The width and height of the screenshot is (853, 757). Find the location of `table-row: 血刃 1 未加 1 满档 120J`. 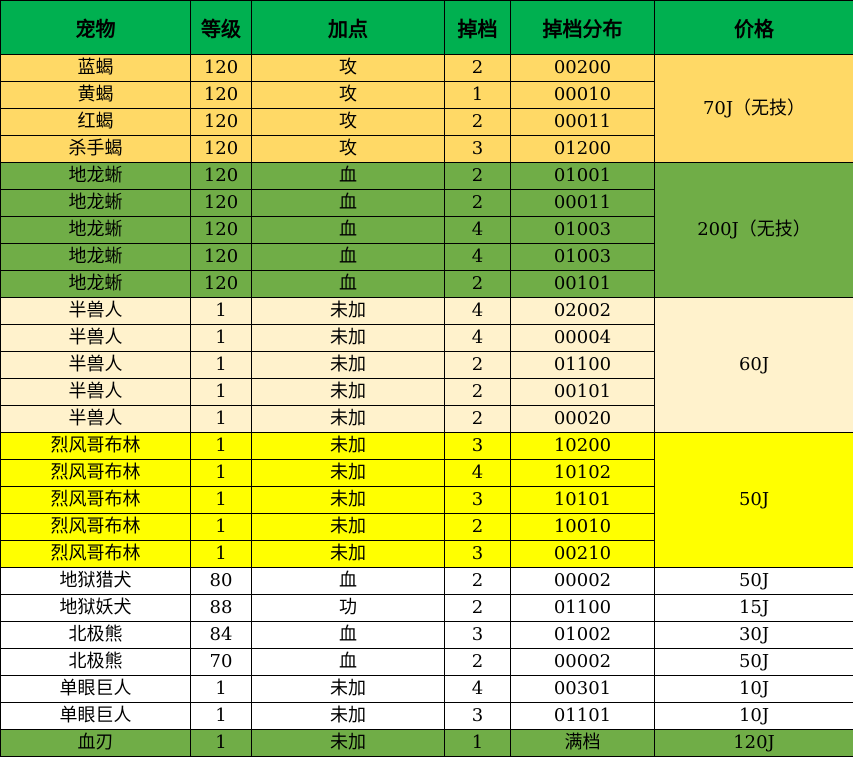

table-row: 血刃 1 未加 1 满档 120J is located at coordinates (426, 743).